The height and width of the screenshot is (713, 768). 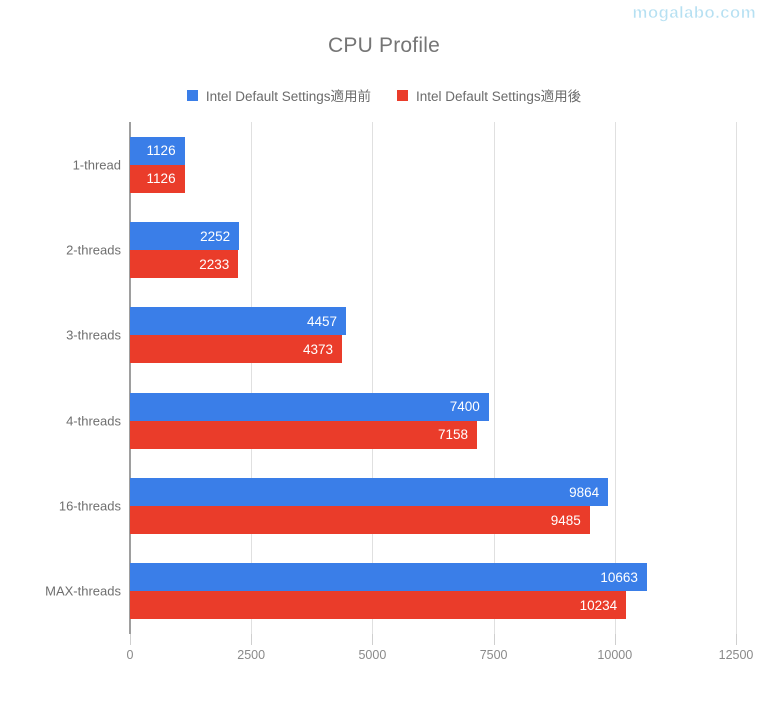 I want to click on y-axis-category-label: 3-threads, so click(x=93, y=335).